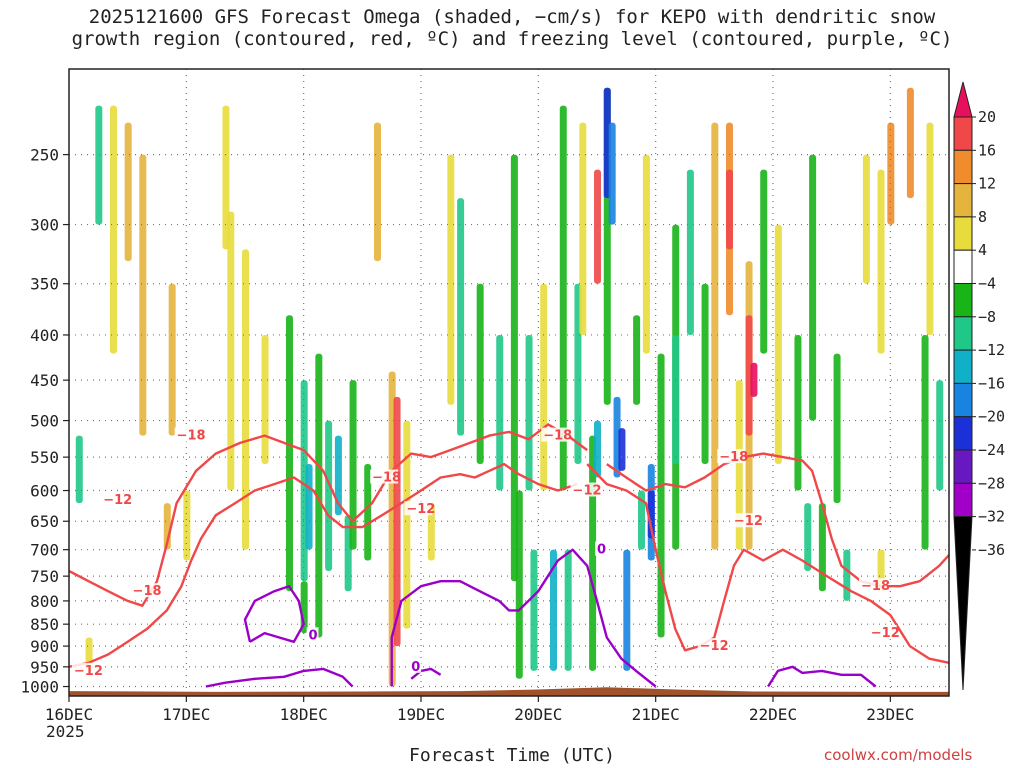 This screenshot has height=768, width=1024. Describe the element at coordinates (479, 710) in the screenshot. I see `x-axis-ticks: 16DEC 17DEC 18DEC 19DEC 20DEC 21DEC 22DEC 23DEC` at that location.